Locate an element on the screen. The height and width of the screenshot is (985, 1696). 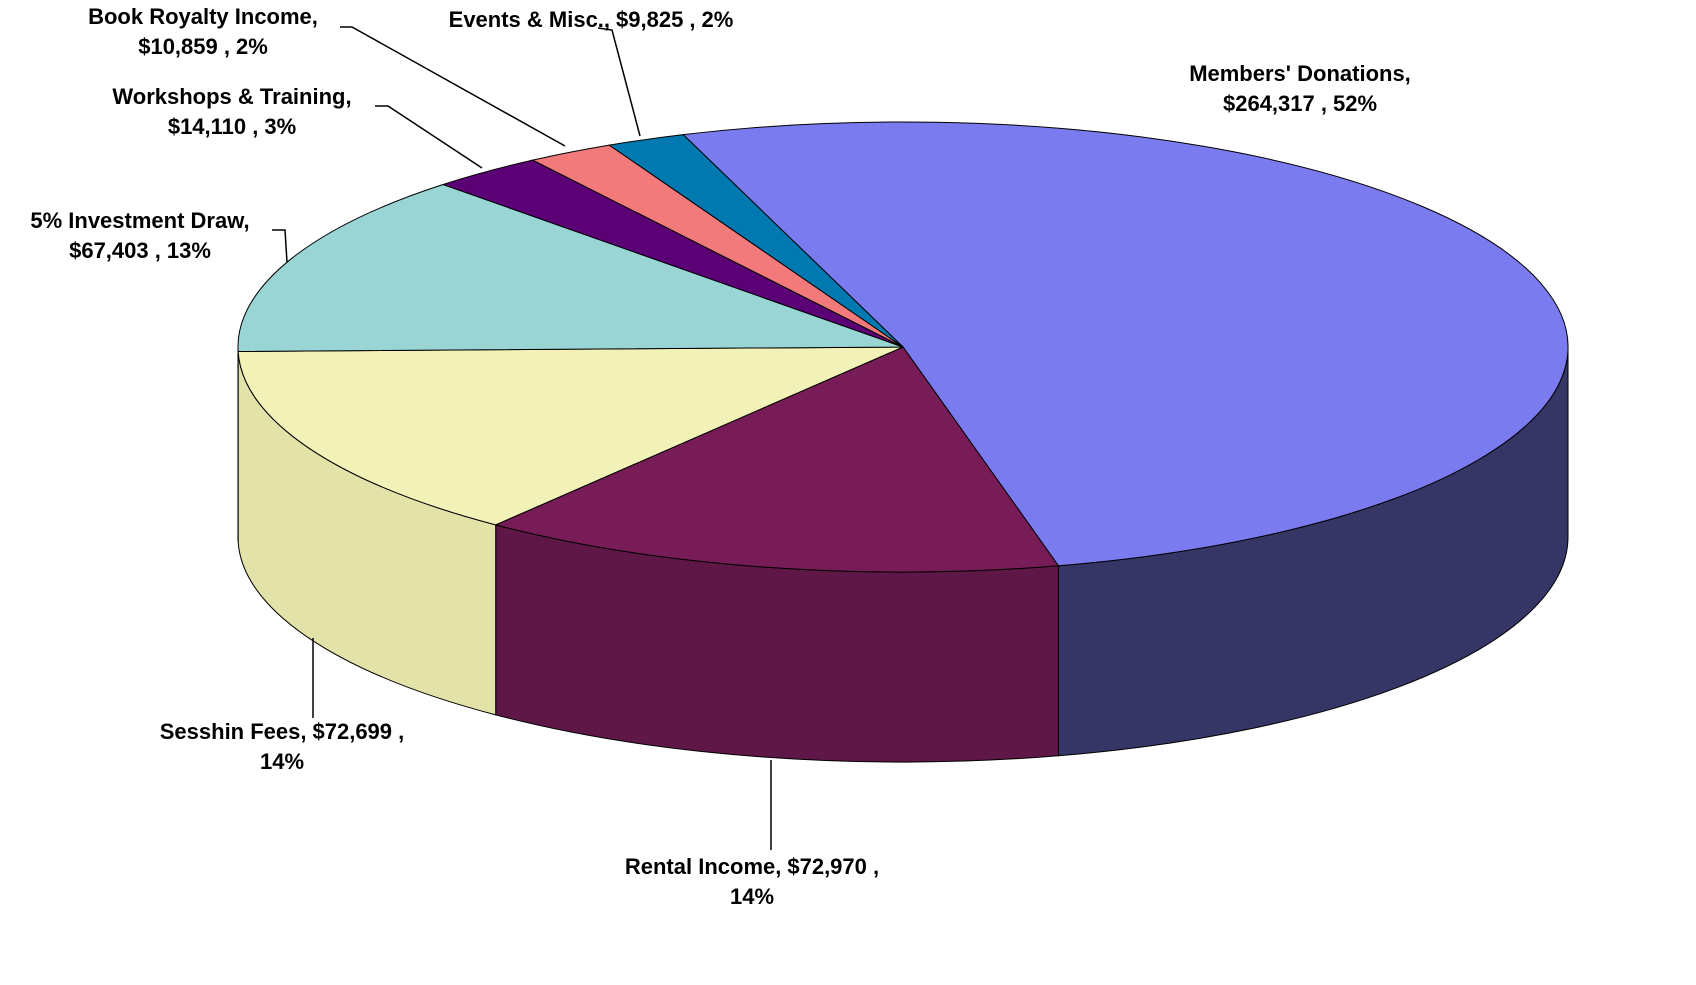
label-part: 13% is located at coordinates (189, 250).